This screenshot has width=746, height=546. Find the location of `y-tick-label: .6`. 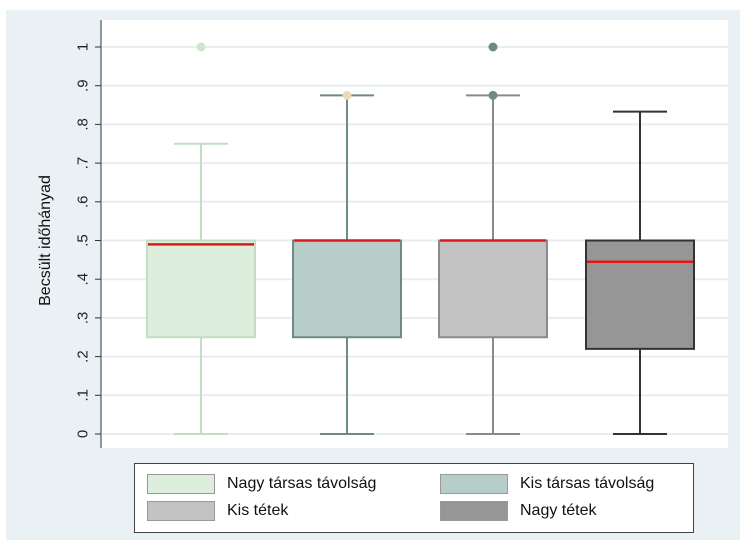

y-tick-label: .6 is located at coordinates (83, 202).